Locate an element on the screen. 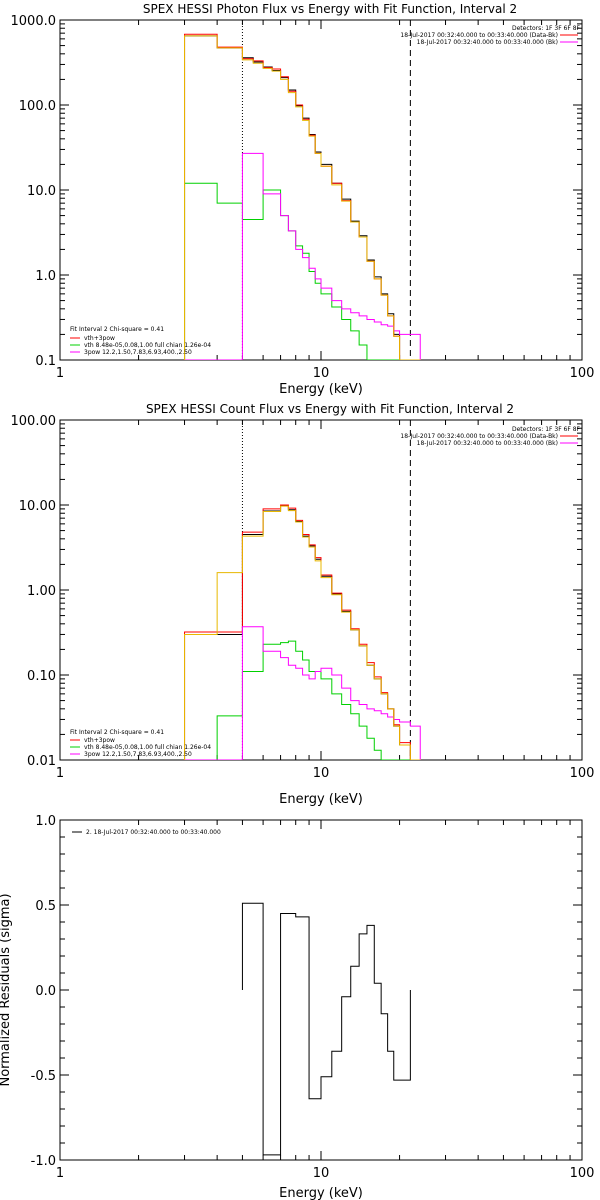 This screenshot has width=600, height=1200. y-tick-label: 100.0 is located at coordinates (37, 106).